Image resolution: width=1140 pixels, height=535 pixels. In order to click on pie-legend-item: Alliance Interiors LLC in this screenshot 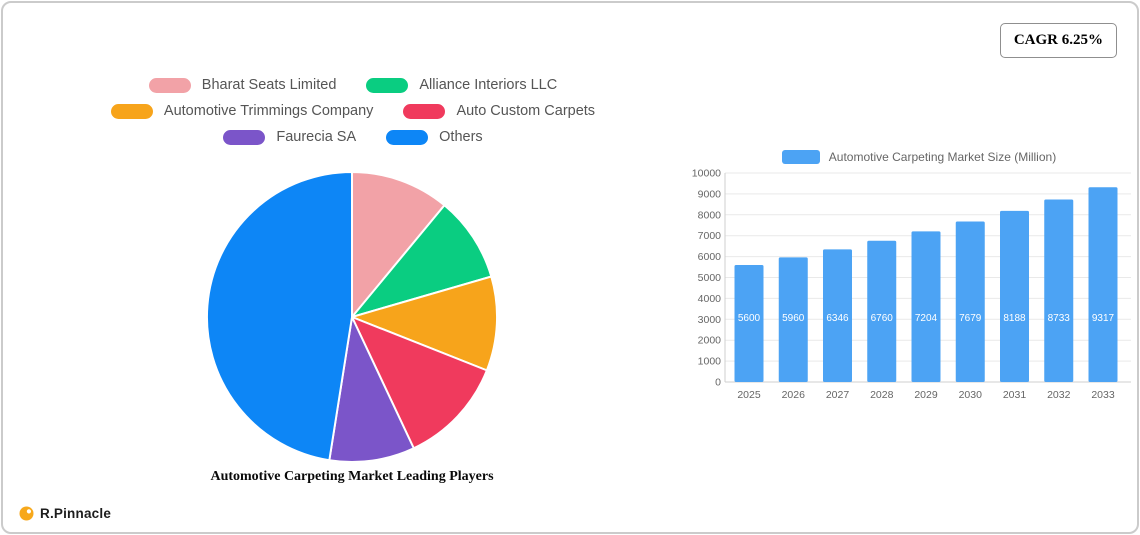, I will do `click(461, 85)`.